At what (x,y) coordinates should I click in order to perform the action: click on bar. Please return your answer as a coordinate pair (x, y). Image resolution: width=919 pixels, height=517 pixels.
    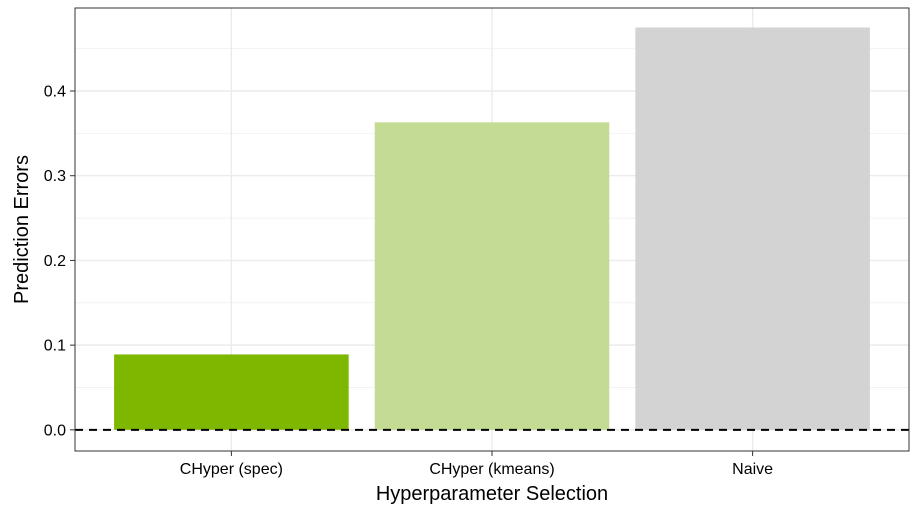
    Looking at the image, I should click on (231, 392).